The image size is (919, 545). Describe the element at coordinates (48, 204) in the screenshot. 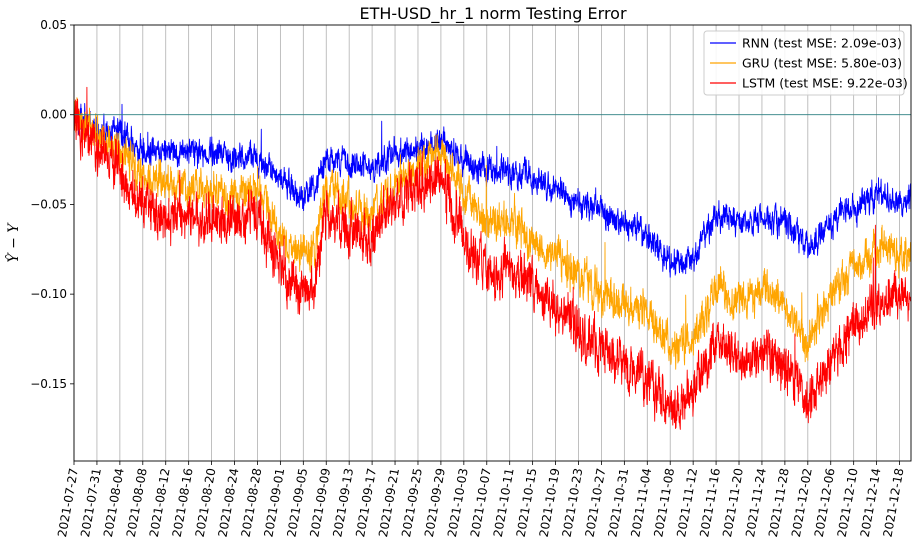

I see `y-tick-label: −0.05` at that location.